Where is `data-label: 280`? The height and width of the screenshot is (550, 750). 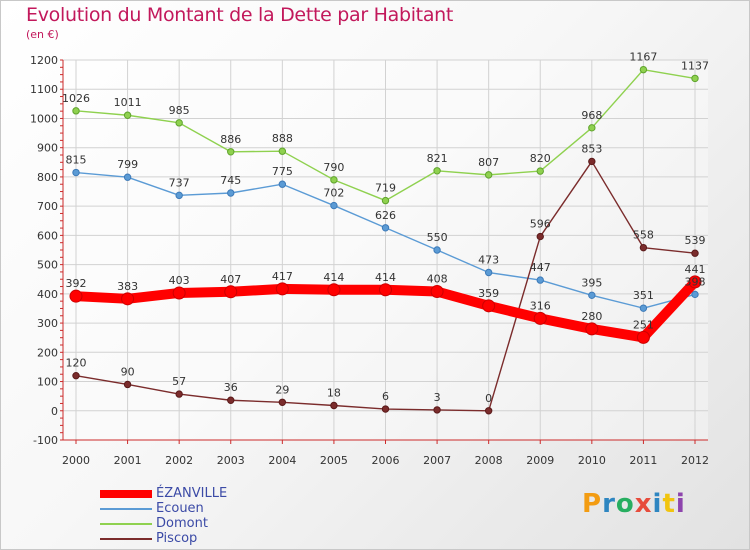 data-label: 280 is located at coordinates (591, 316).